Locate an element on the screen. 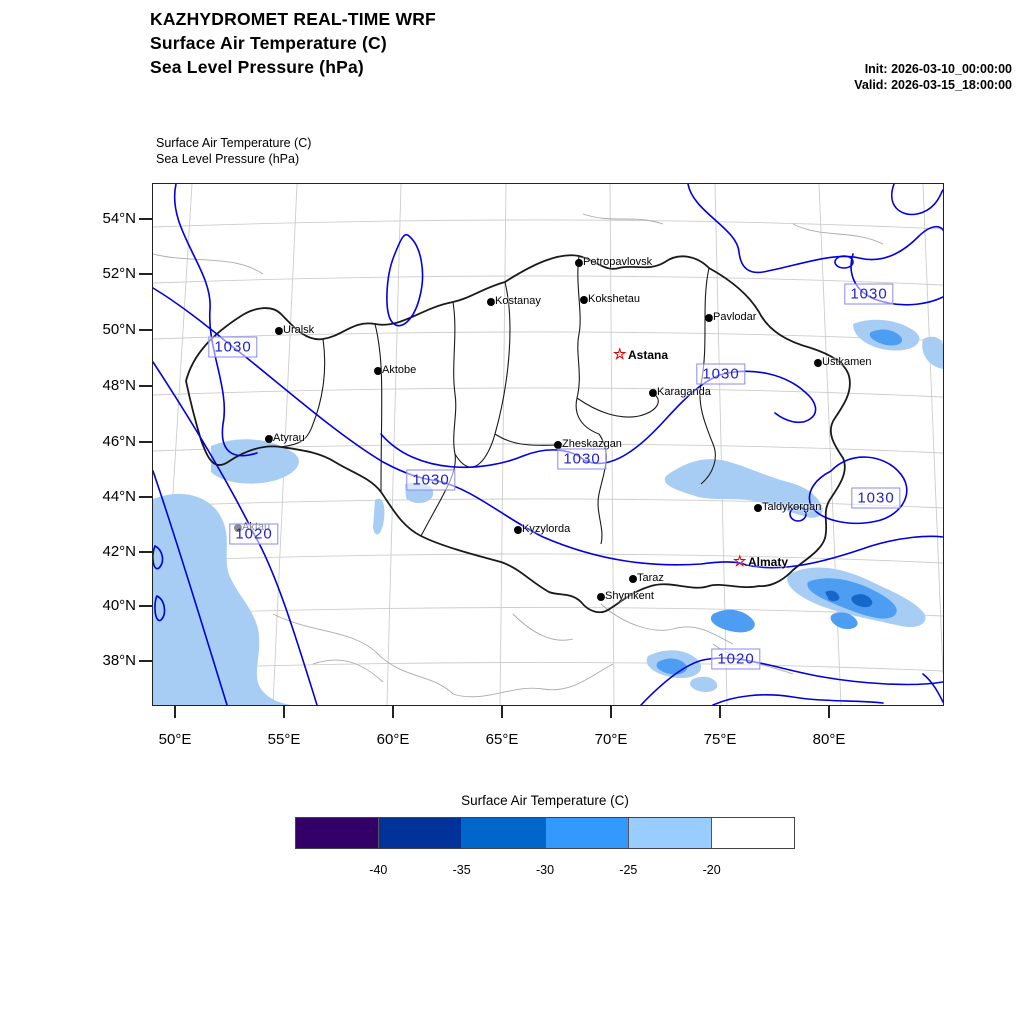  city-label: Petropavlovsk is located at coordinates (618, 262).